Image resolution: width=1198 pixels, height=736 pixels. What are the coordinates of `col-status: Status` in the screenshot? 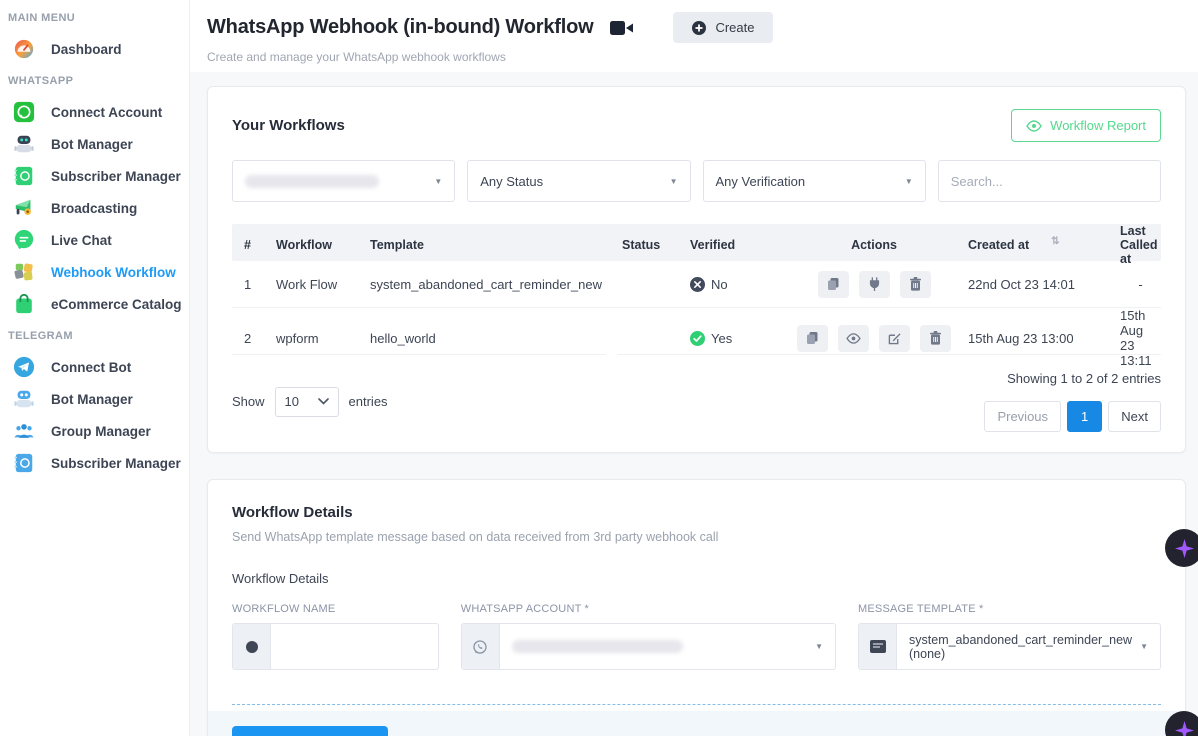 It's located at (641, 245).